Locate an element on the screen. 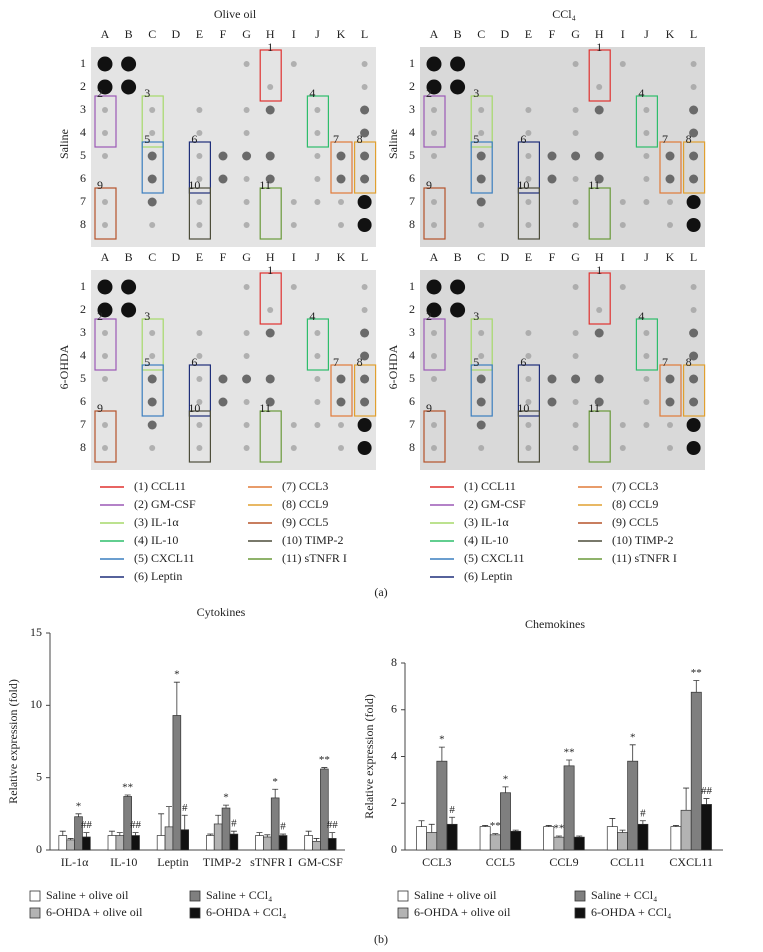 This screenshot has height=952, width=763. row-label: 5 is located at coordinates (83, 378).